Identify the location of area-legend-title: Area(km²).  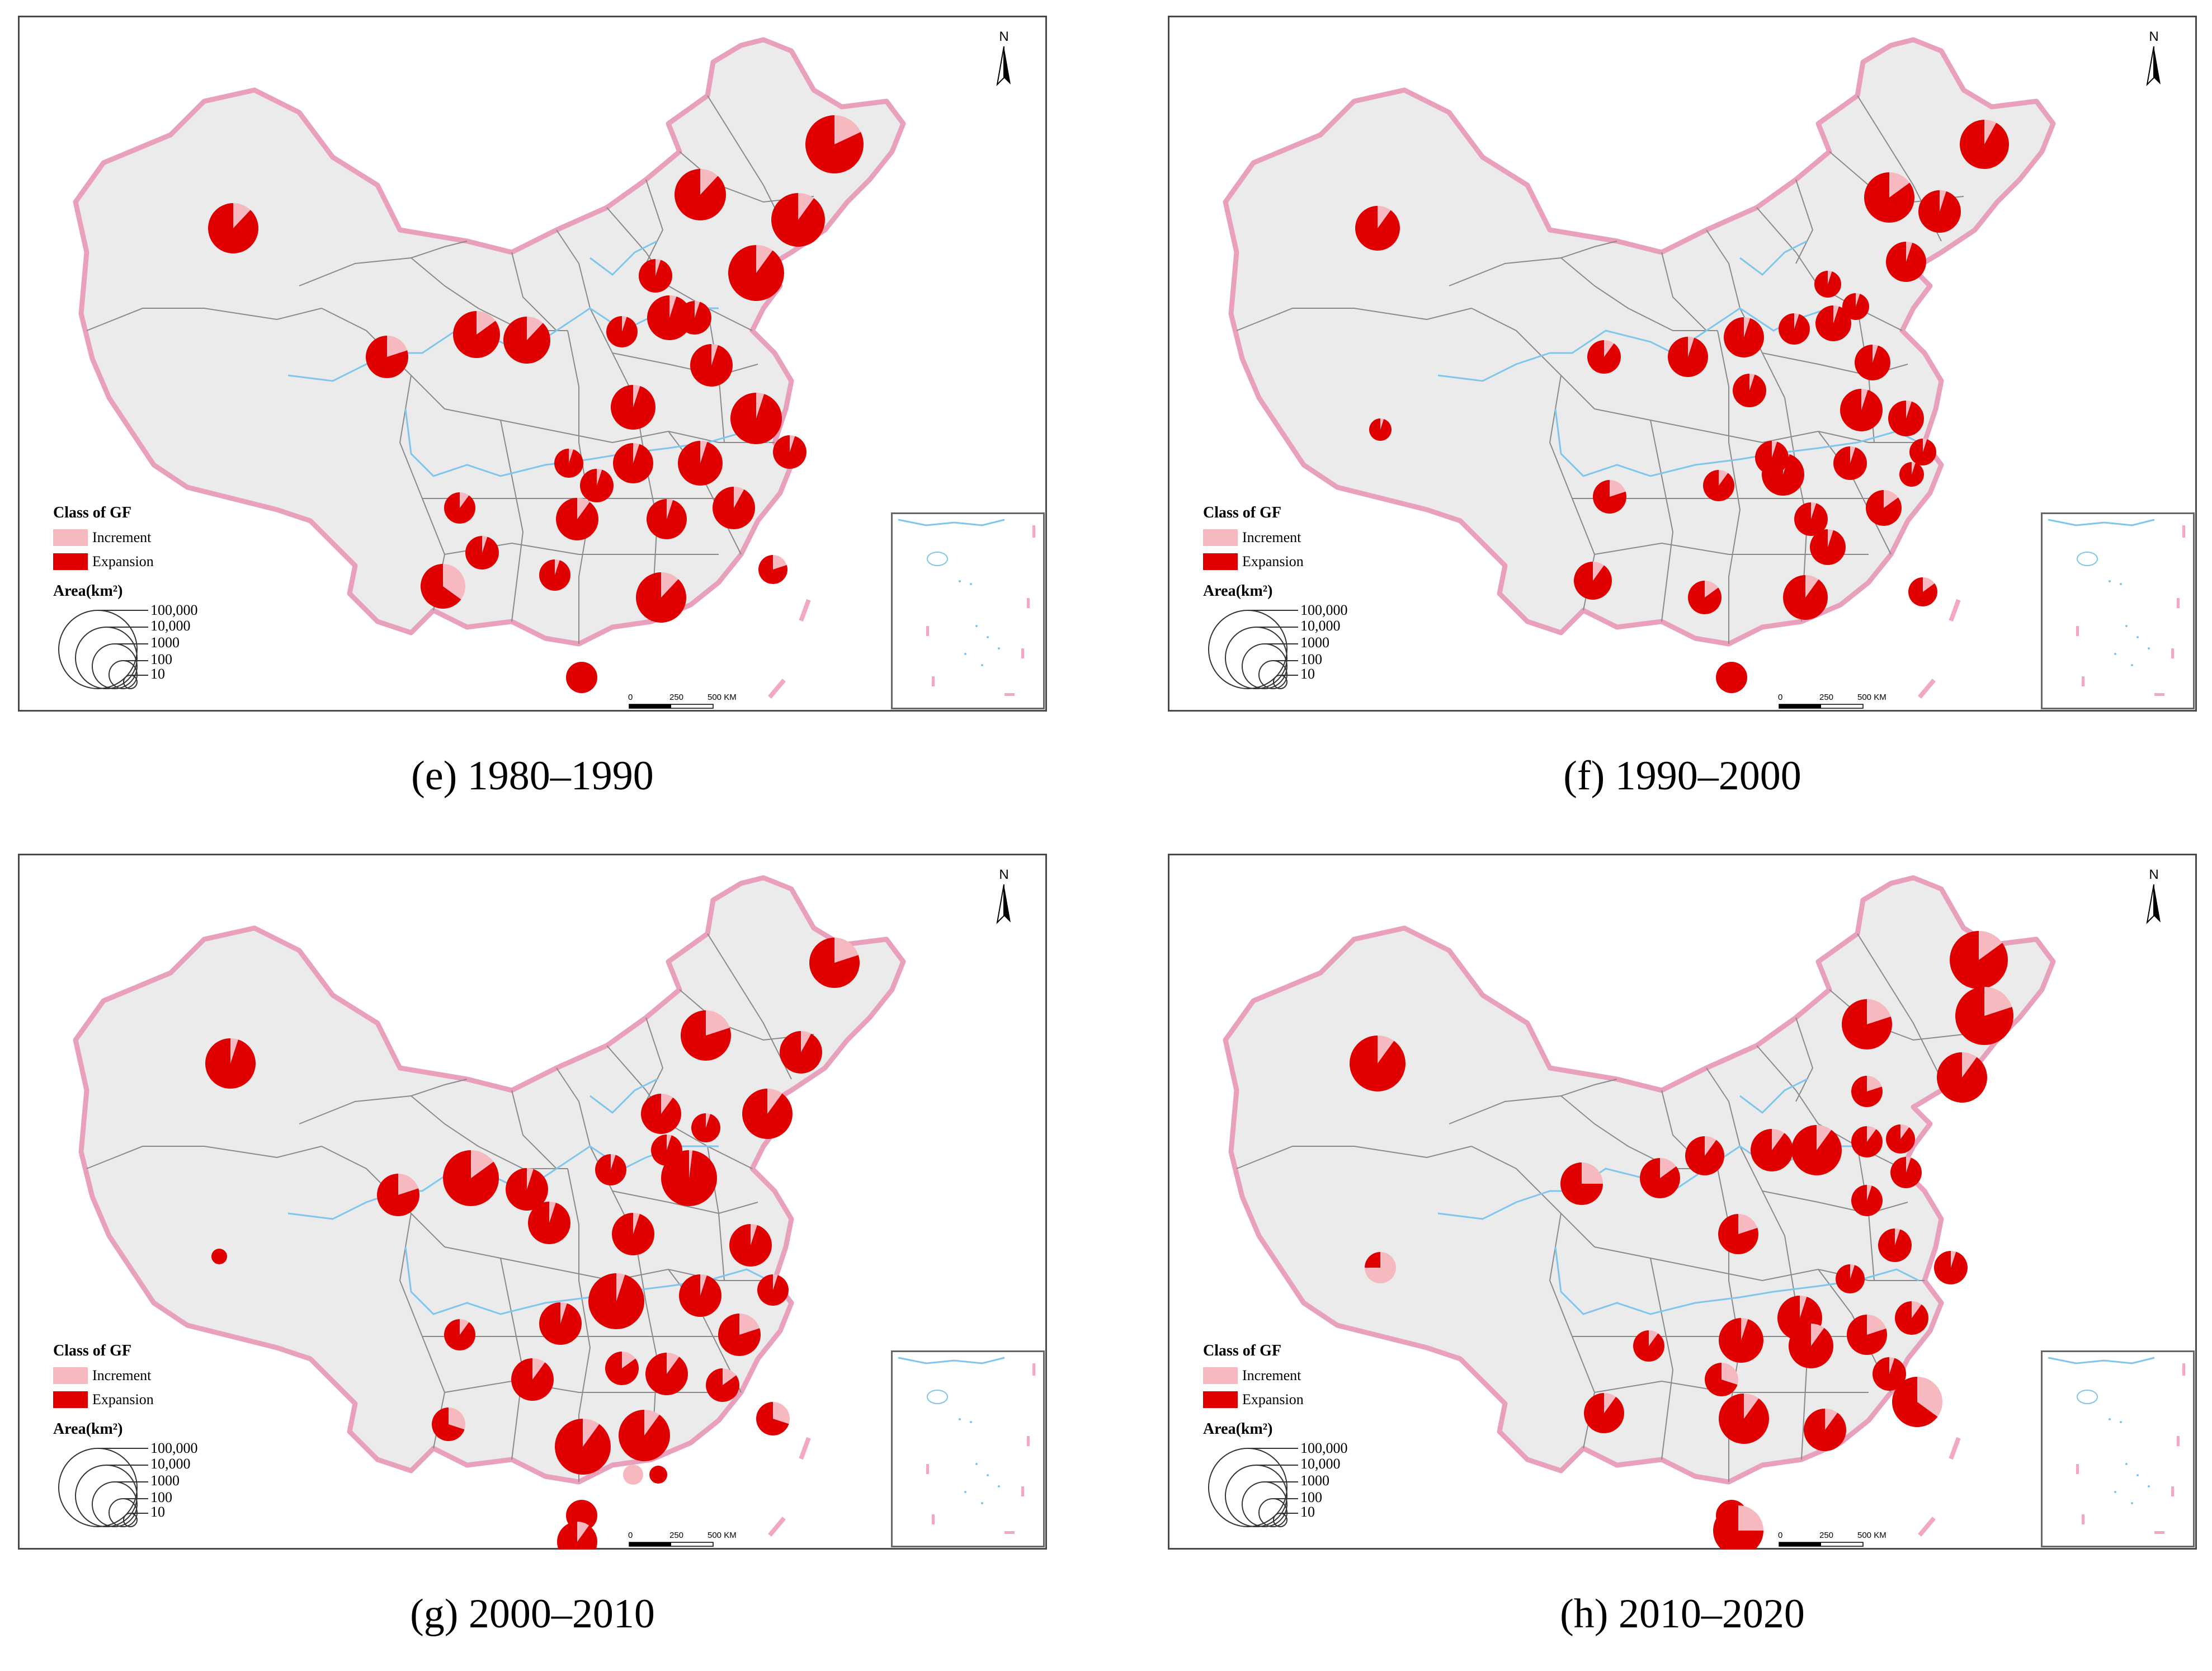
(88, 1429).